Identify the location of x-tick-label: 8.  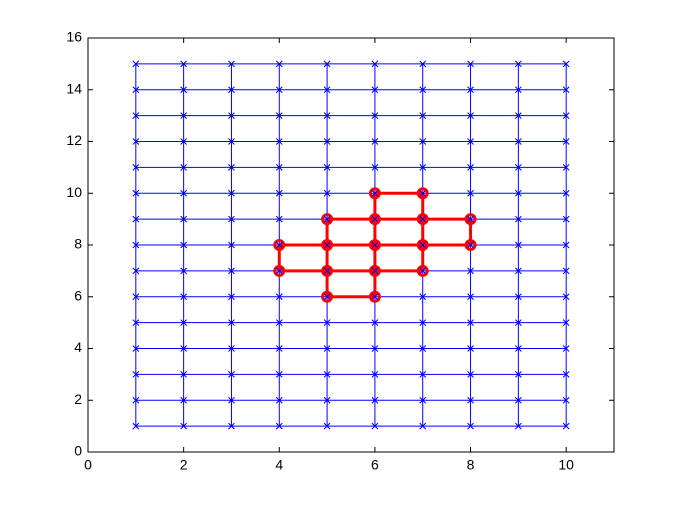
(471, 465).